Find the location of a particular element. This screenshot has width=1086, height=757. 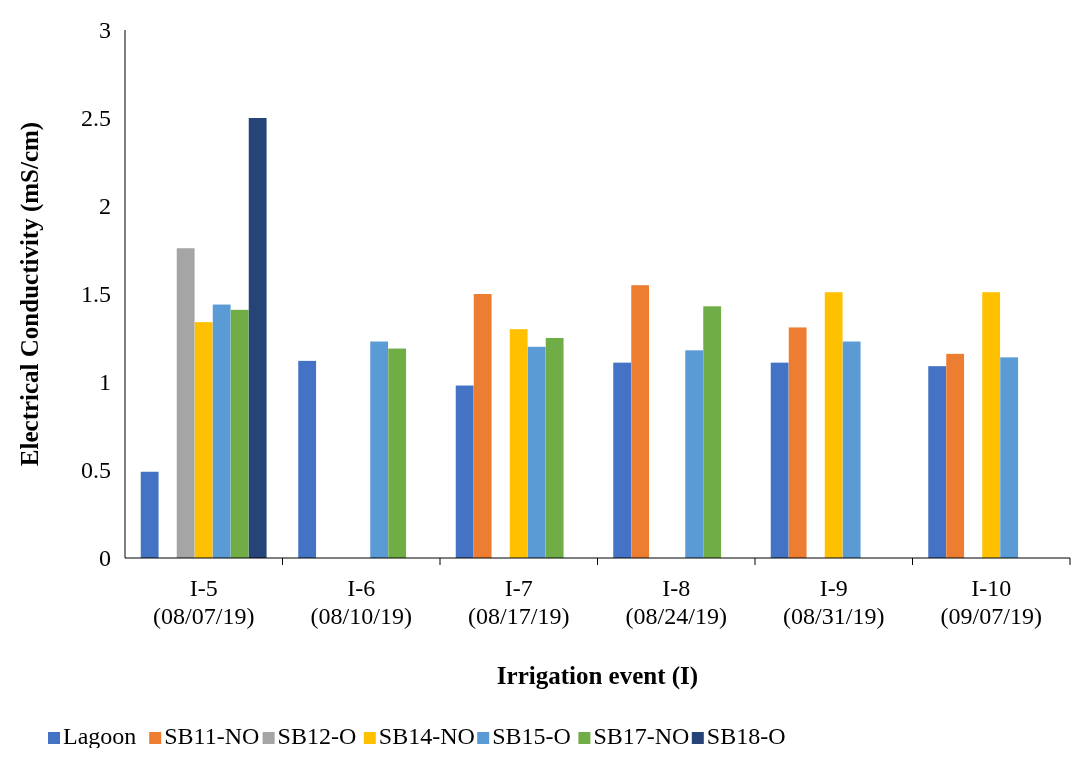

x-tick-label: I-5 (08/07/19) is located at coordinates (204, 602).